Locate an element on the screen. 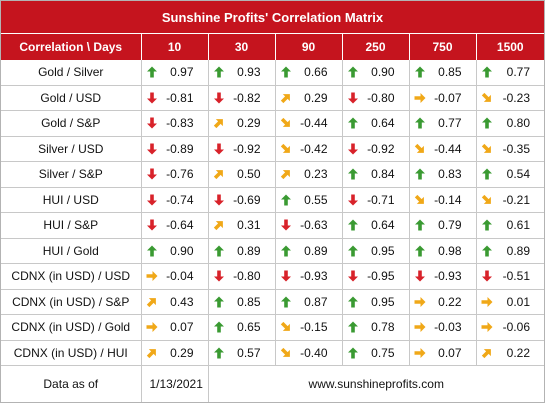 The image size is (545, 403). correlation-cell: -0.71 is located at coordinates (376, 200).